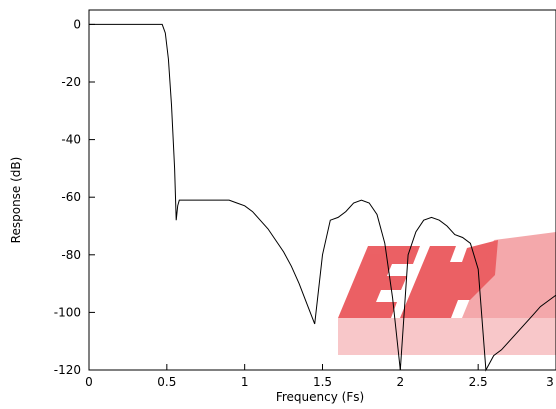  What do you see at coordinates (166, 382) in the screenshot?
I see `x-tick-label: 0.5` at bounding box center [166, 382].